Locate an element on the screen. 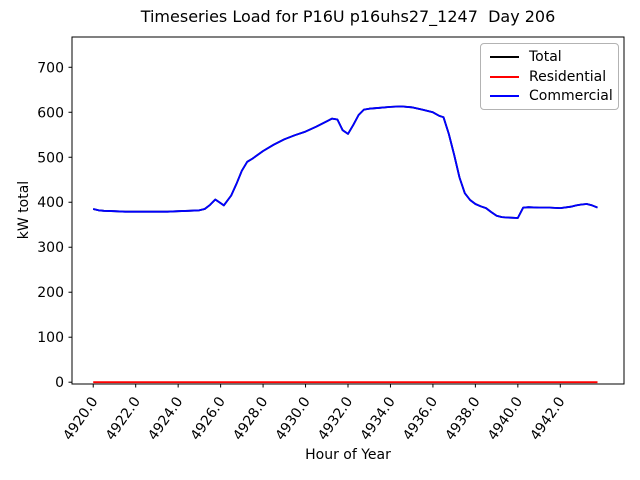  y-tick-label: 100 is located at coordinates (50, 338).